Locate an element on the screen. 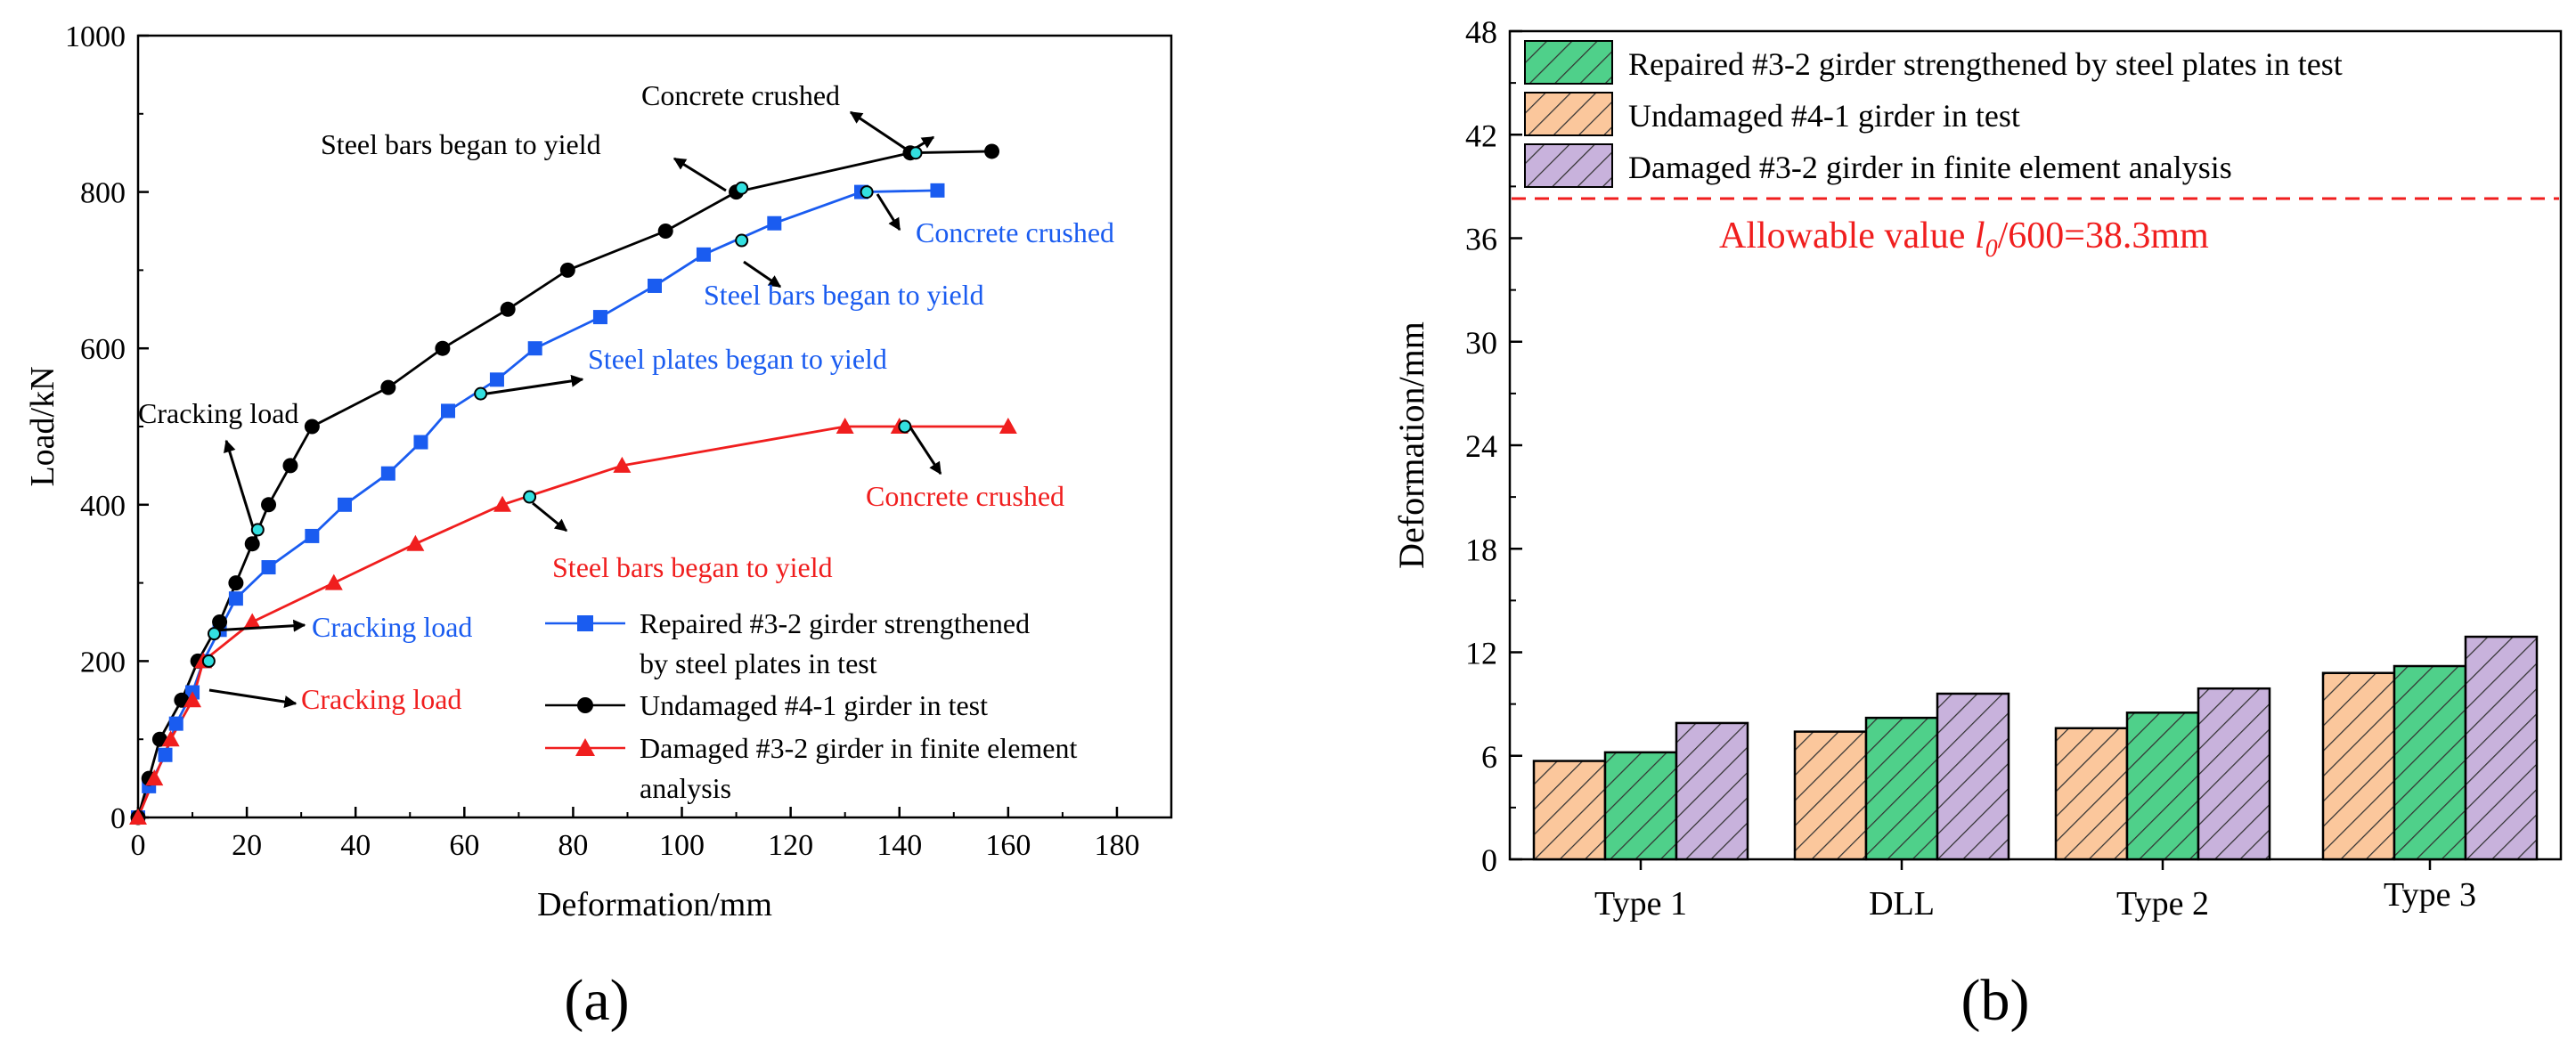  legend-label-damaged-line1: Damaged #3-2 girder in finite element is located at coordinates (859, 748).